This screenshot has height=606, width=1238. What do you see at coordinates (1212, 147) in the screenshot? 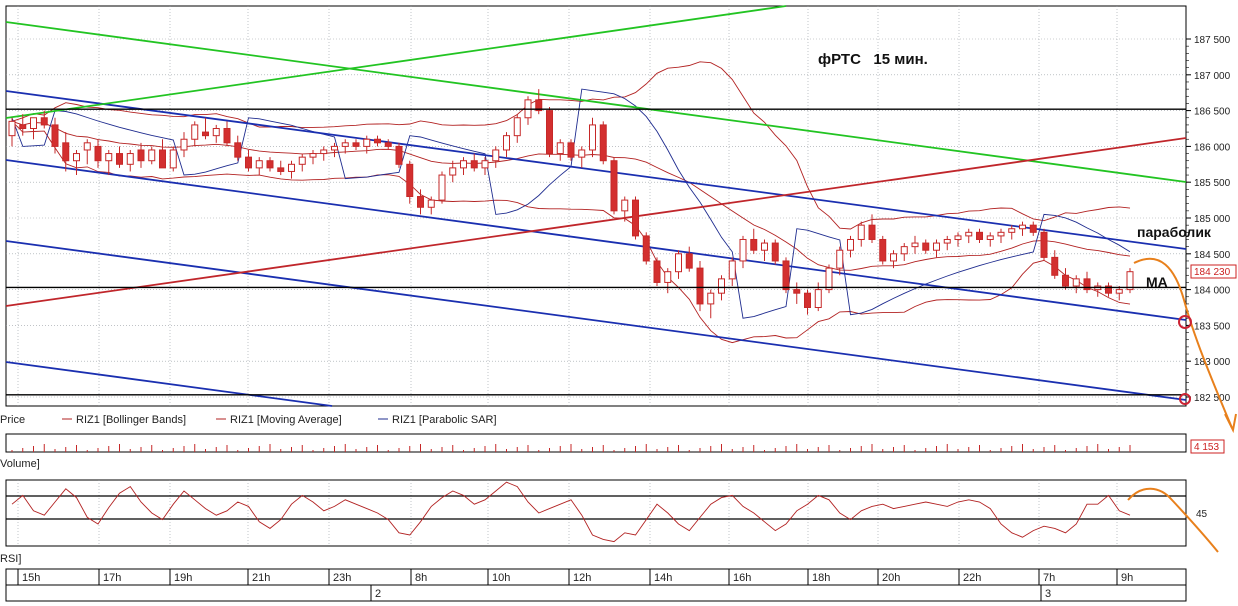
I see `price-tick-label: 186 000` at bounding box center [1212, 147].